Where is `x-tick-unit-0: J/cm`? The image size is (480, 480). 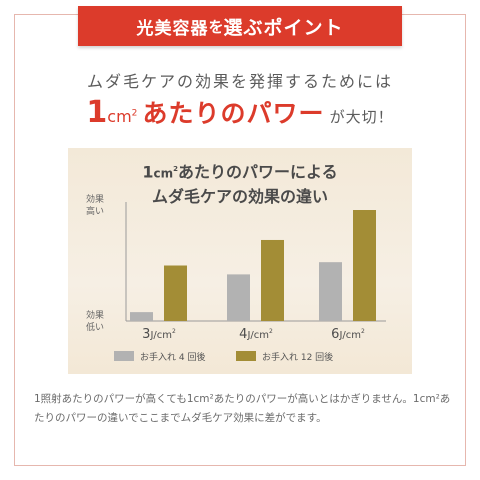 x-tick-unit-0: J/cm is located at coordinates (160, 335).